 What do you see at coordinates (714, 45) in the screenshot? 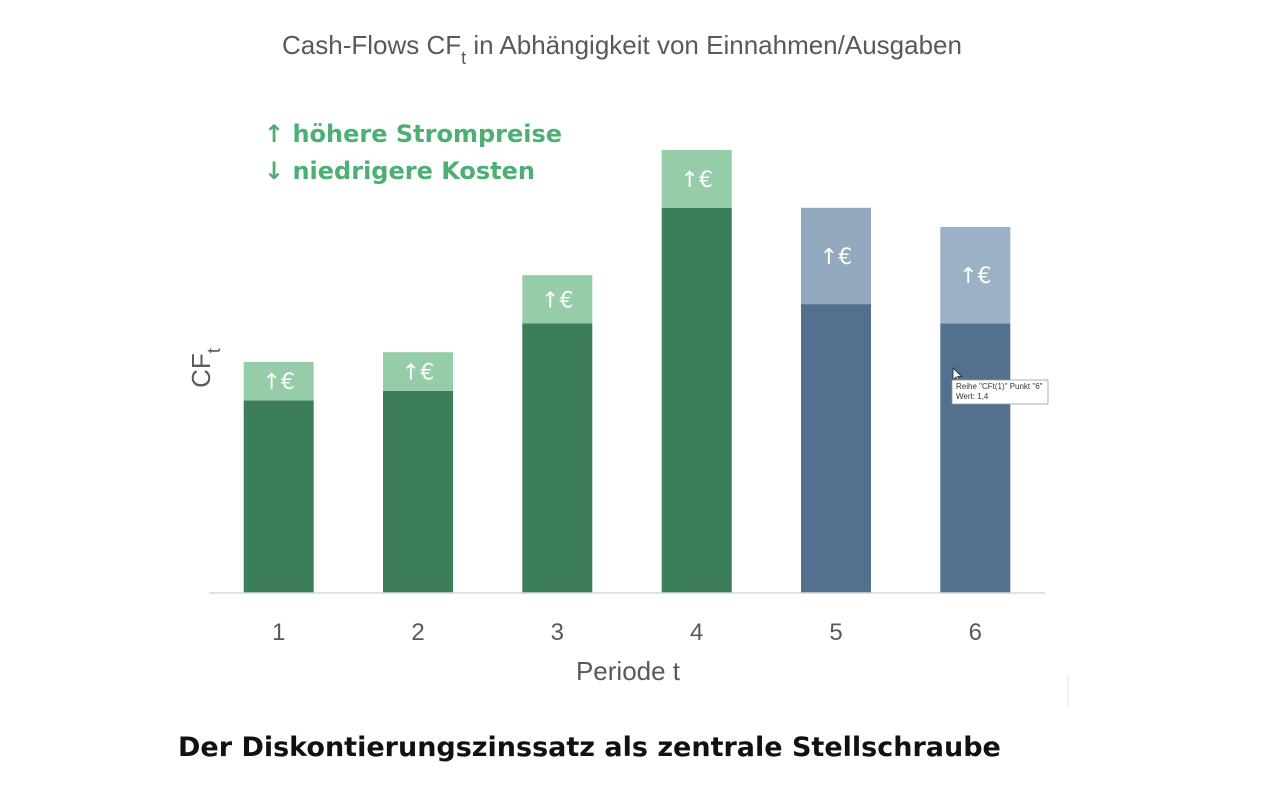
I see `chart-title-rest: in Abhängigkeit von Einnahmen/Ausgaben` at bounding box center [714, 45].